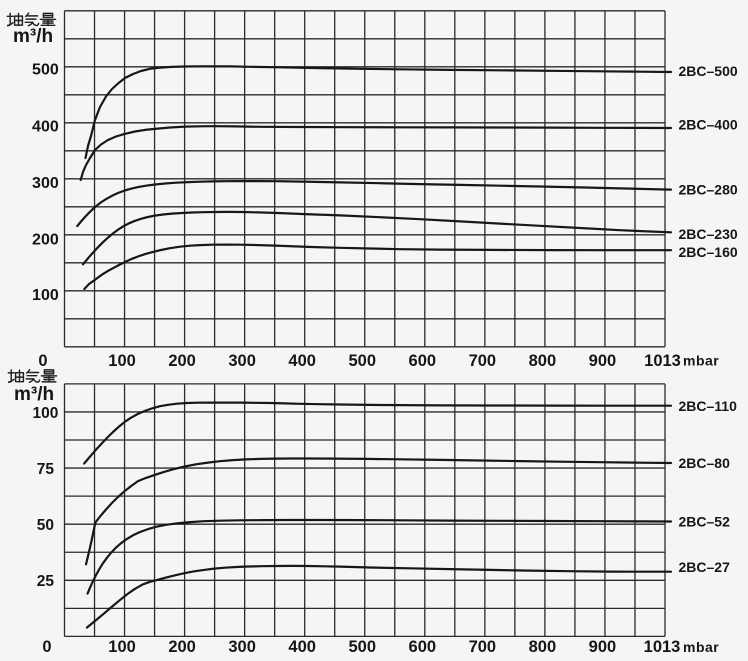  Describe the element at coordinates (46, 581) in the screenshot. I see `svg-text: 25` at that location.